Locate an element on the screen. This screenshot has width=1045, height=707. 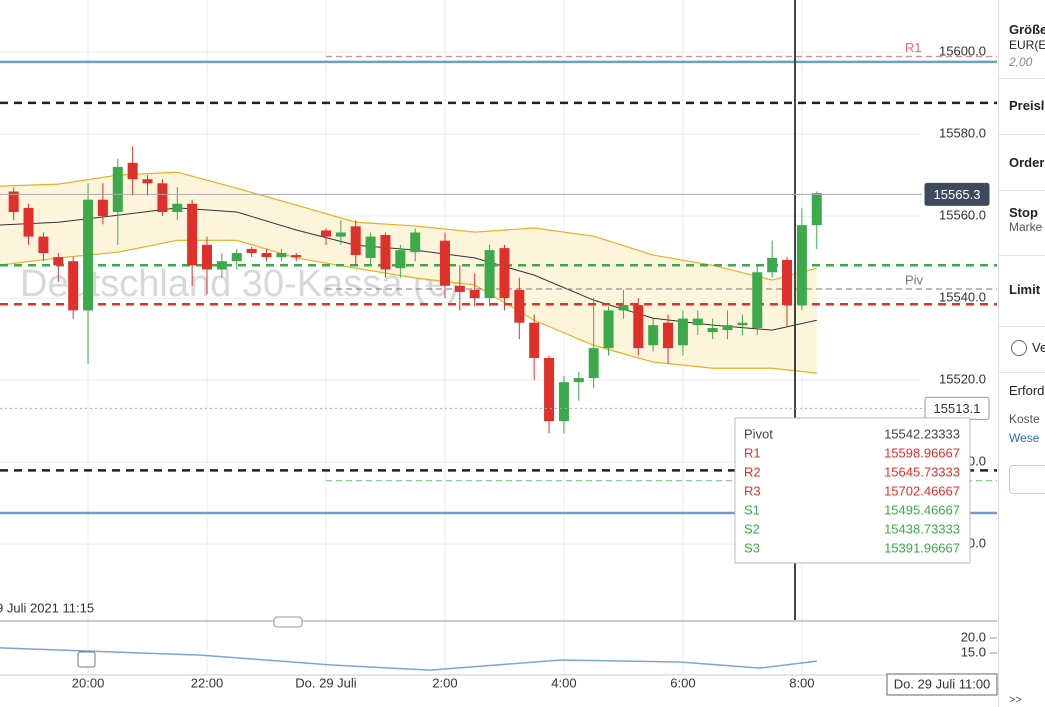
y-tick-label: 15560.0 is located at coordinates (962, 215).